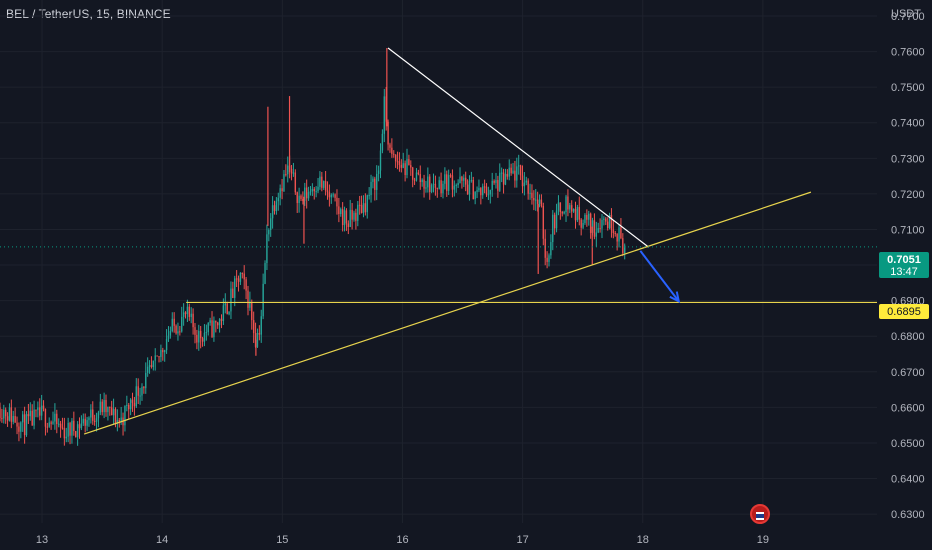 This screenshot has width=932, height=550. Describe the element at coordinates (906, 14) in the screenshot. I see `price-axis-unit: USDT` at that location.